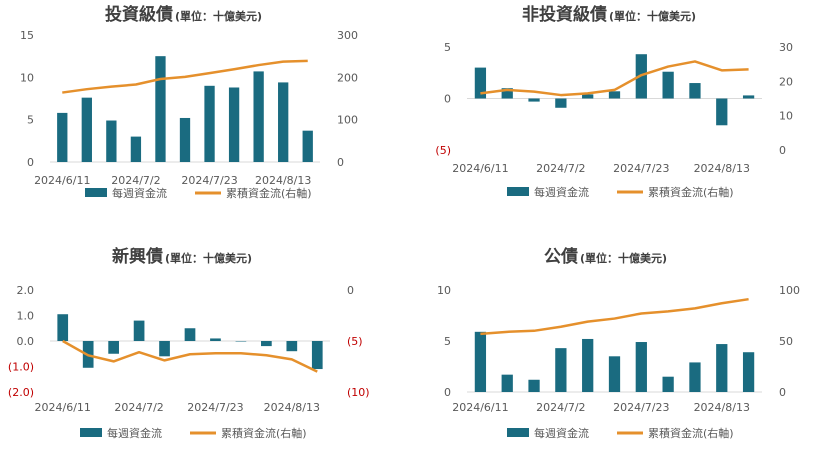 Image resolution: width=814 pixels, height=455 pixels. What do you see at coordinates (443, 150) in the screenshot?
I see `left-axis-tick-label: (5)` at bounding box center [443, 150].